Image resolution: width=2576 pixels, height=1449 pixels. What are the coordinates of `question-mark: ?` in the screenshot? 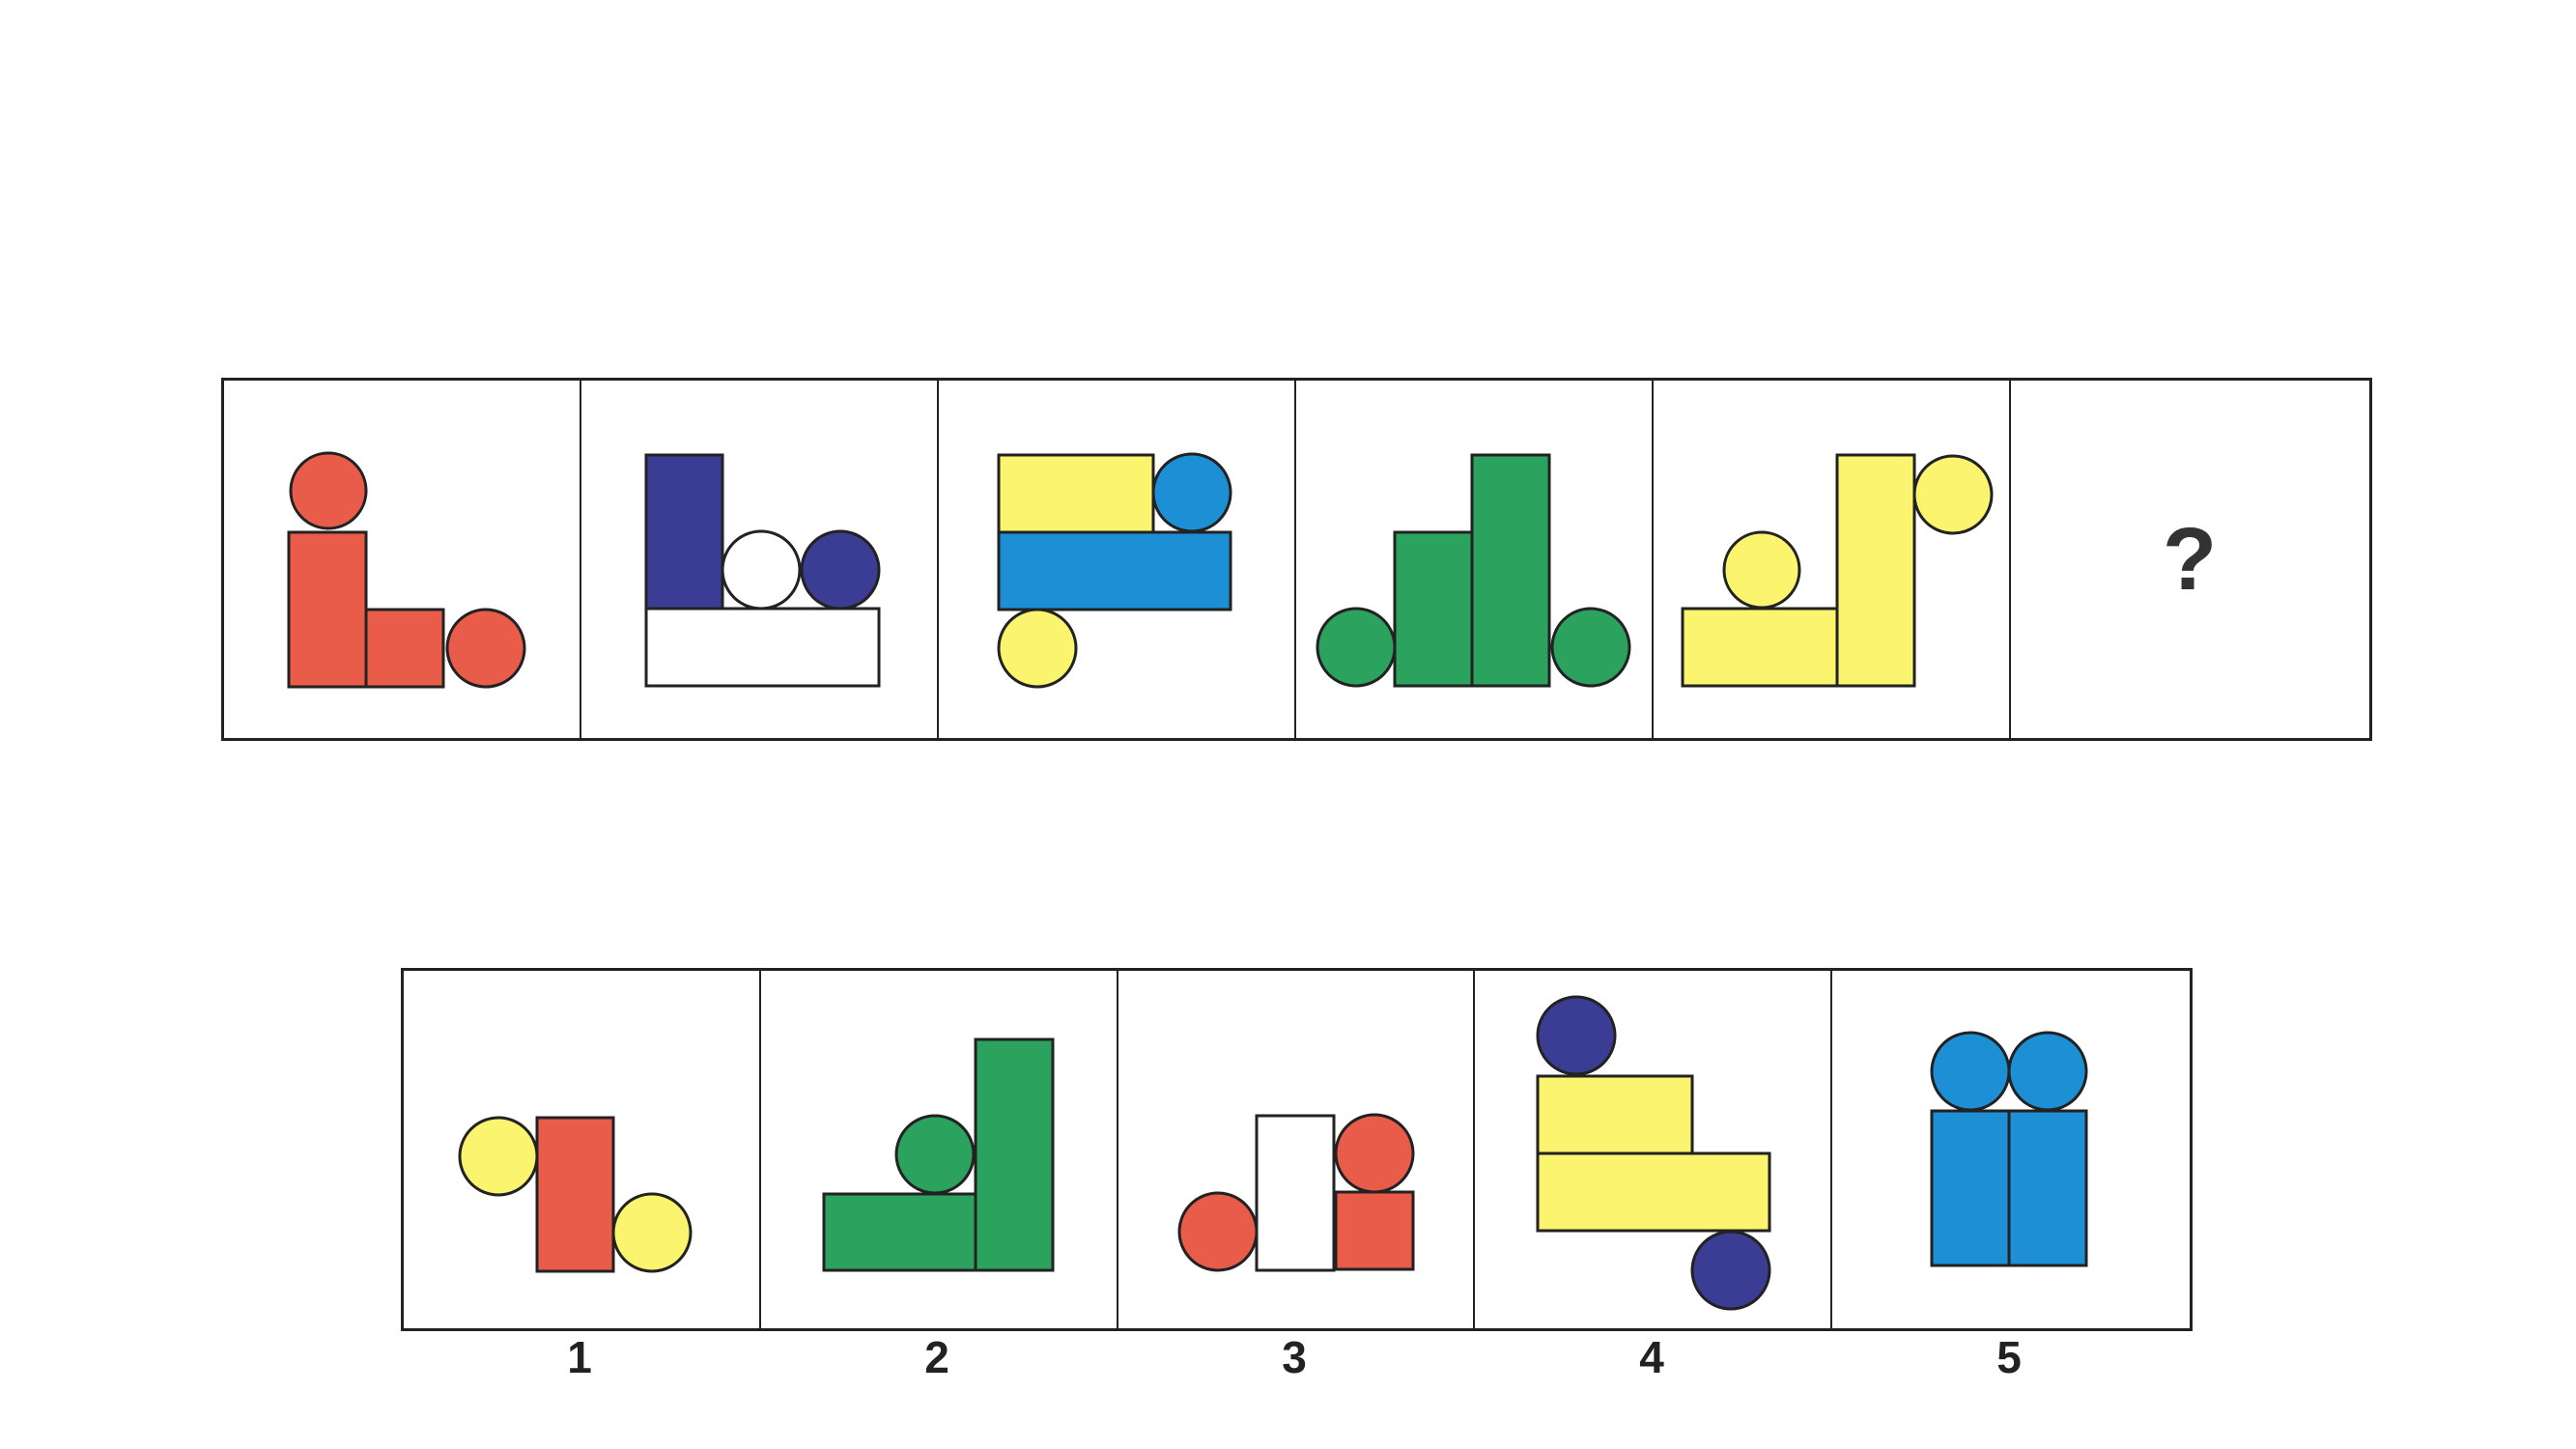 It's located at (2190, 559).